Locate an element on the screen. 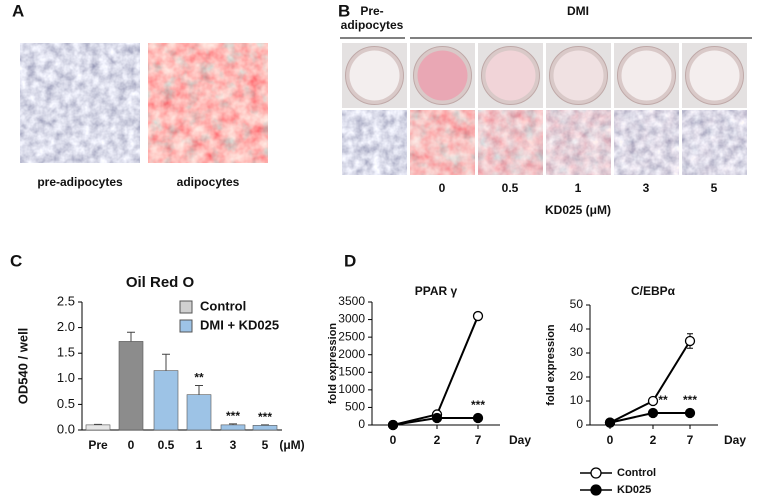 The height and width of the screenshot is (500, 760). y-tick-label: 500 is located at coordinates (355, 407).